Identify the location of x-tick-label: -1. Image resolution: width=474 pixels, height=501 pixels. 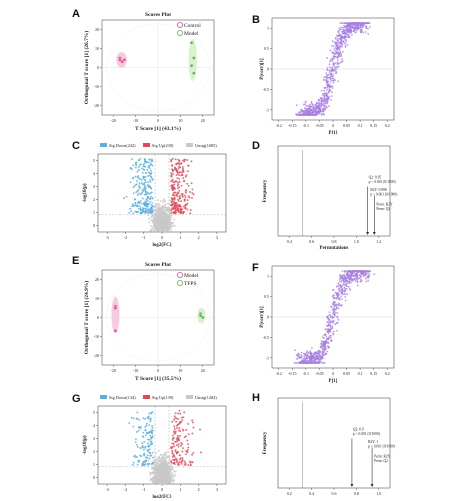
(143, 489).